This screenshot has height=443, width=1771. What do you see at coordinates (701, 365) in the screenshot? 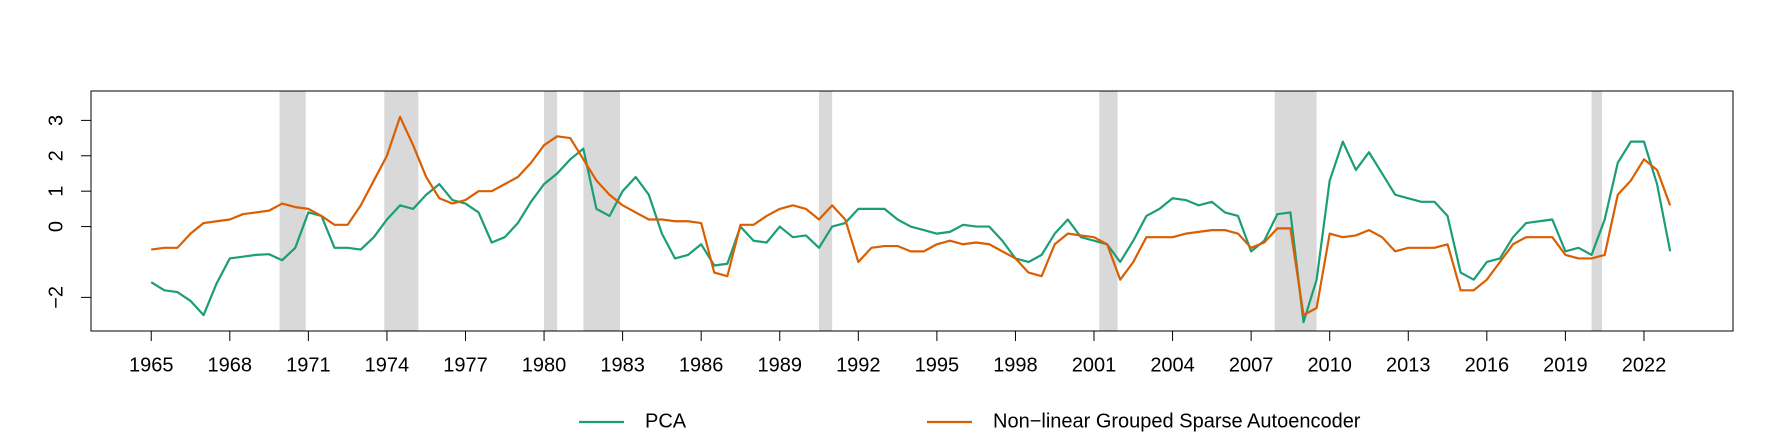
I see `x-tick-label: 1986` at bounding box center [701, 365].